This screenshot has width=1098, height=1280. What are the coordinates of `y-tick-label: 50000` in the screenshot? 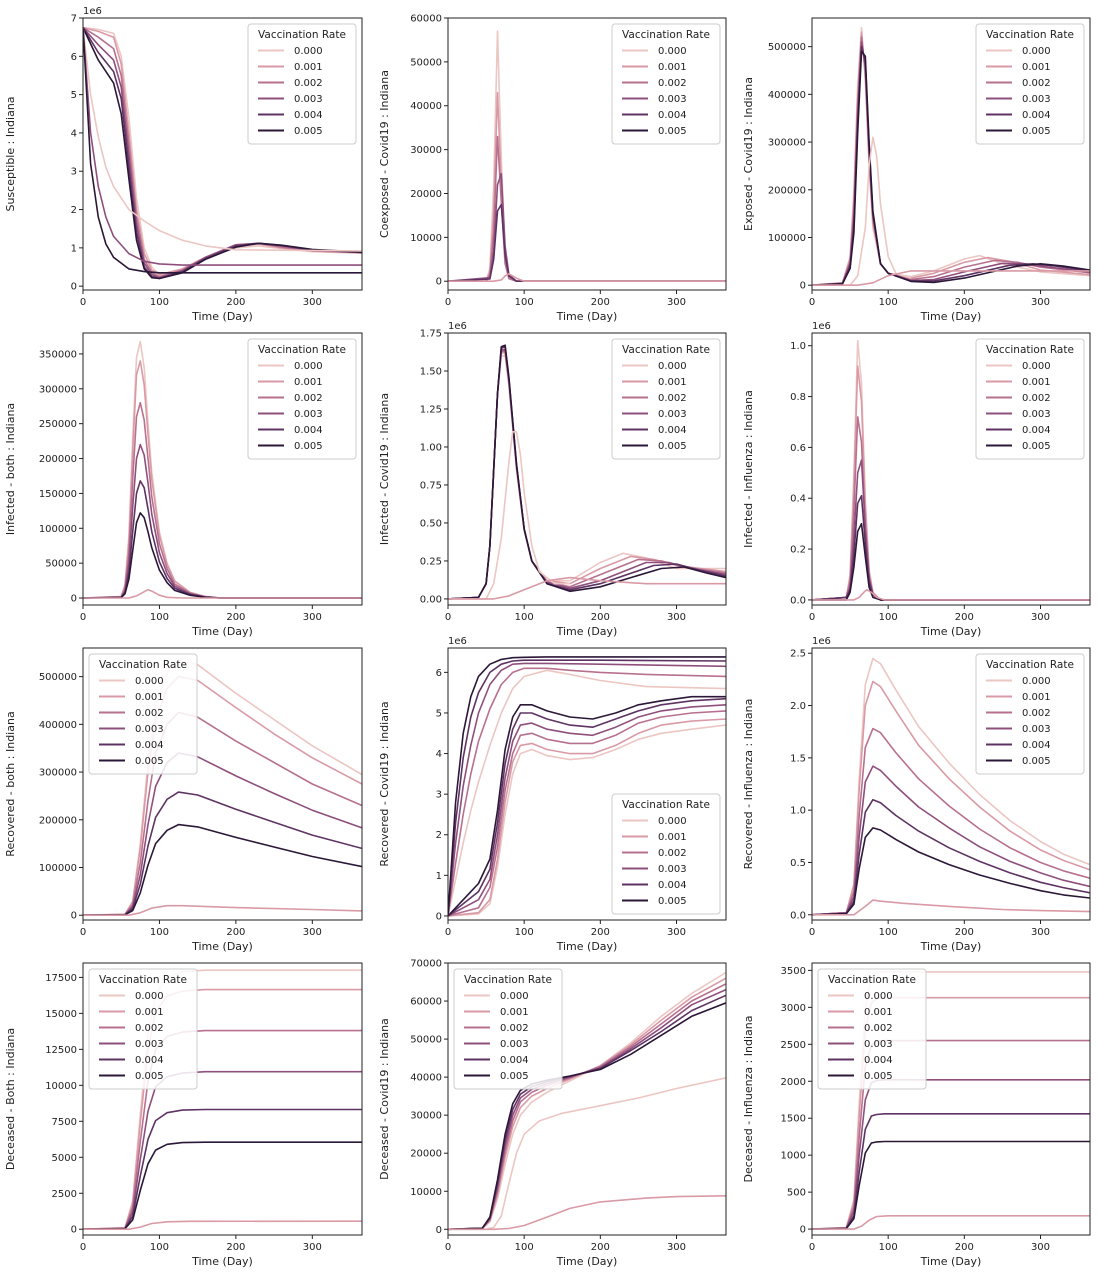 It's located at (426, 1040).